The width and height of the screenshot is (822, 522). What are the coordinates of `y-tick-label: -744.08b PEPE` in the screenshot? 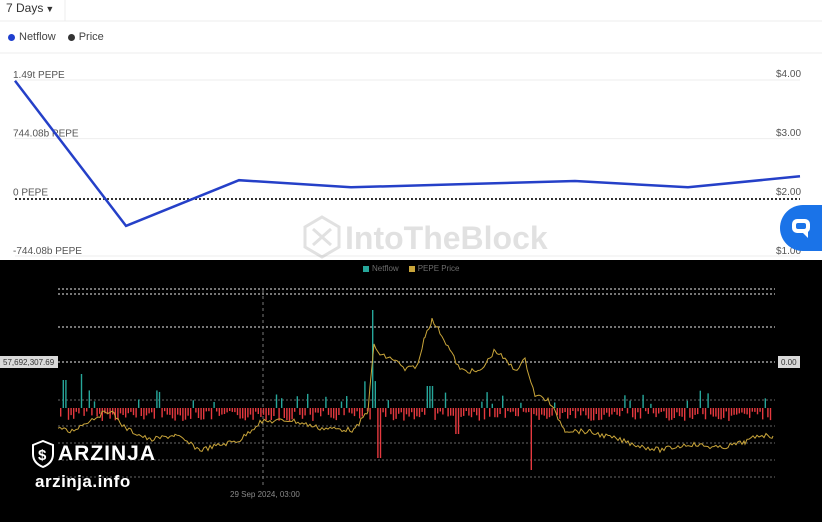 It's located at (47, 251).